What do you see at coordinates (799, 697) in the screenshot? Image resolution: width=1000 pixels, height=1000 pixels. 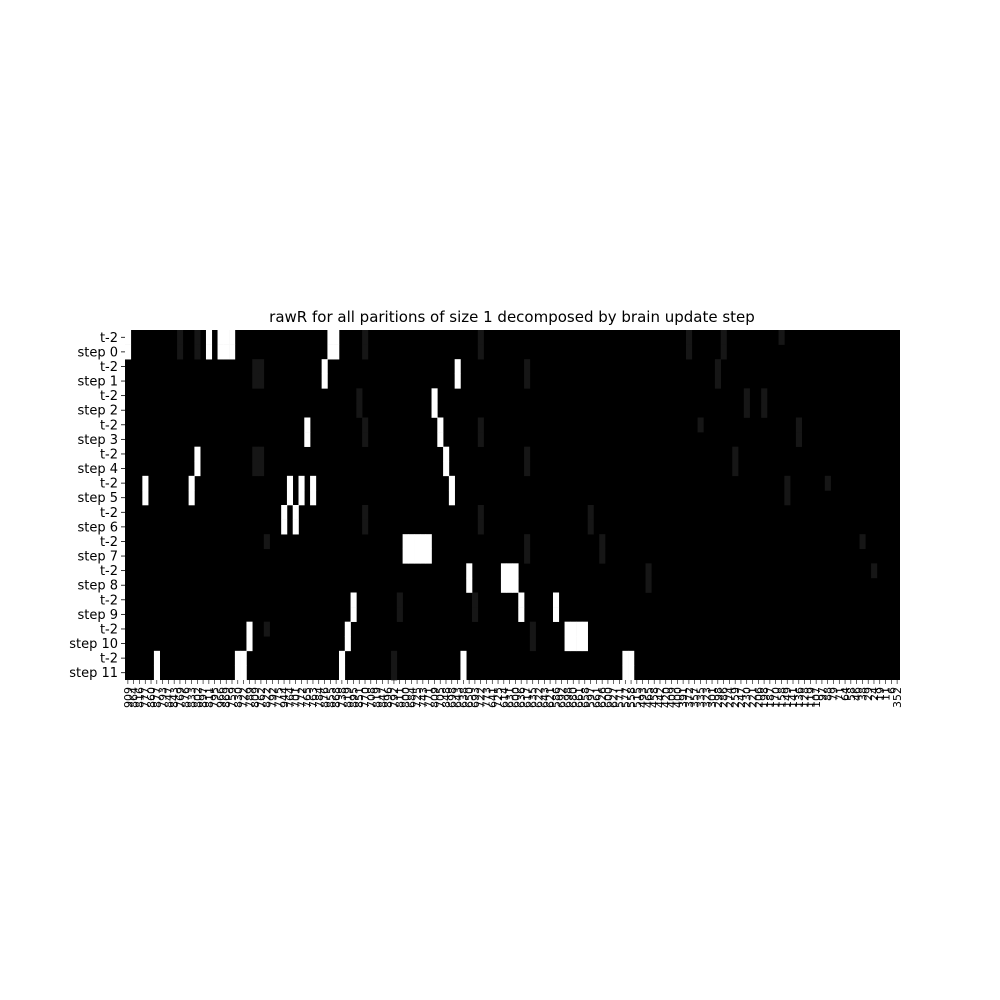 I see `x-tick-label: 136` at bounding box center [799, 697].